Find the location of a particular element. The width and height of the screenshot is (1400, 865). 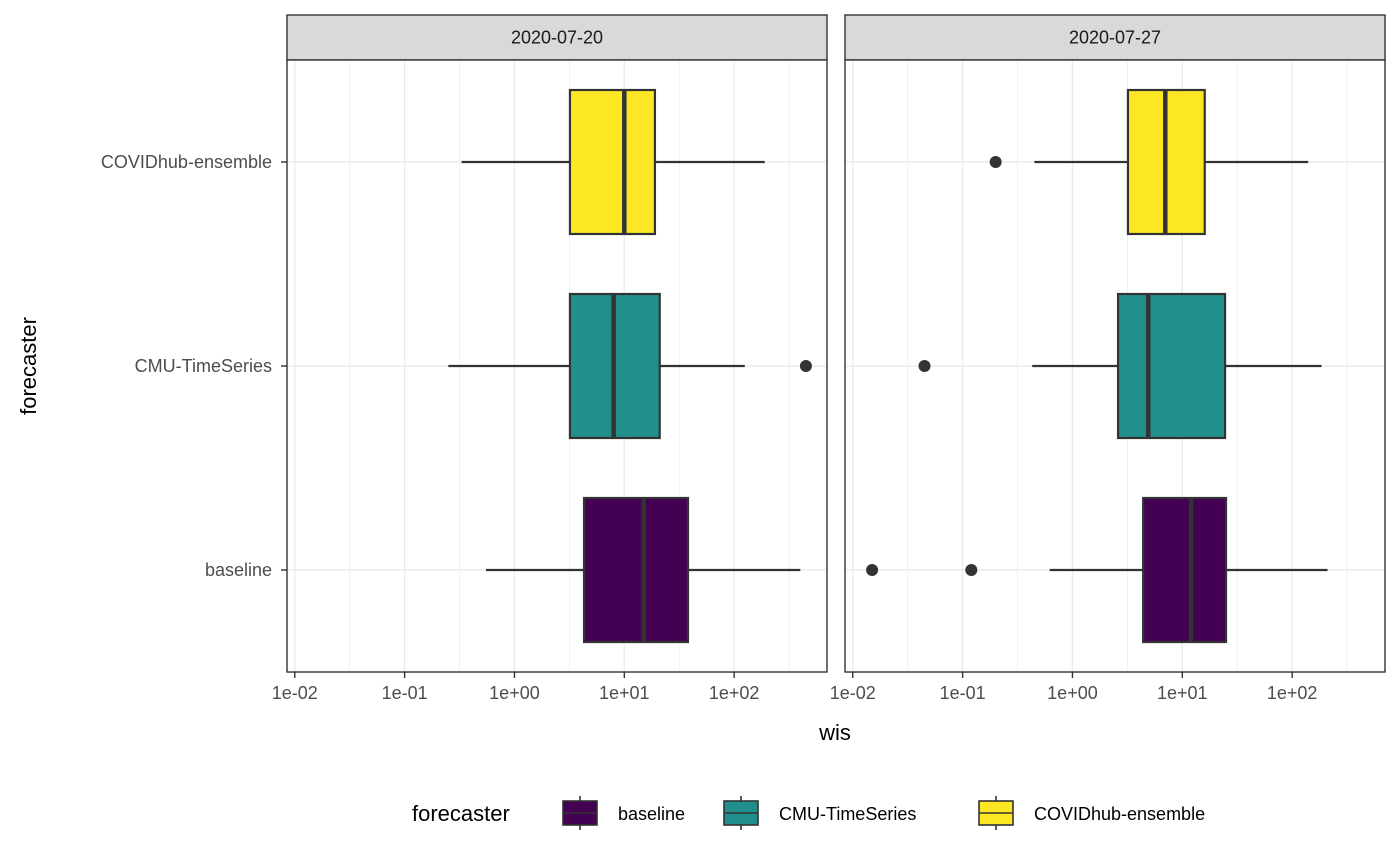

facet-strip-label: 2020-07-27 is located at coordinates (1115, 38).